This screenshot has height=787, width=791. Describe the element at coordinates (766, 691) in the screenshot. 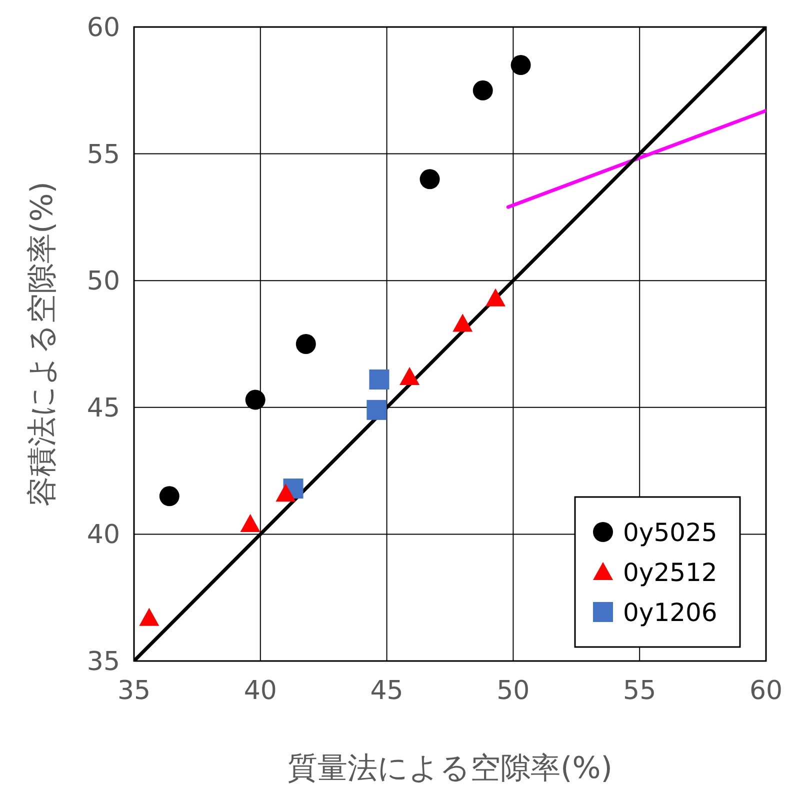

I see `x-tick-label: 60` at that location.